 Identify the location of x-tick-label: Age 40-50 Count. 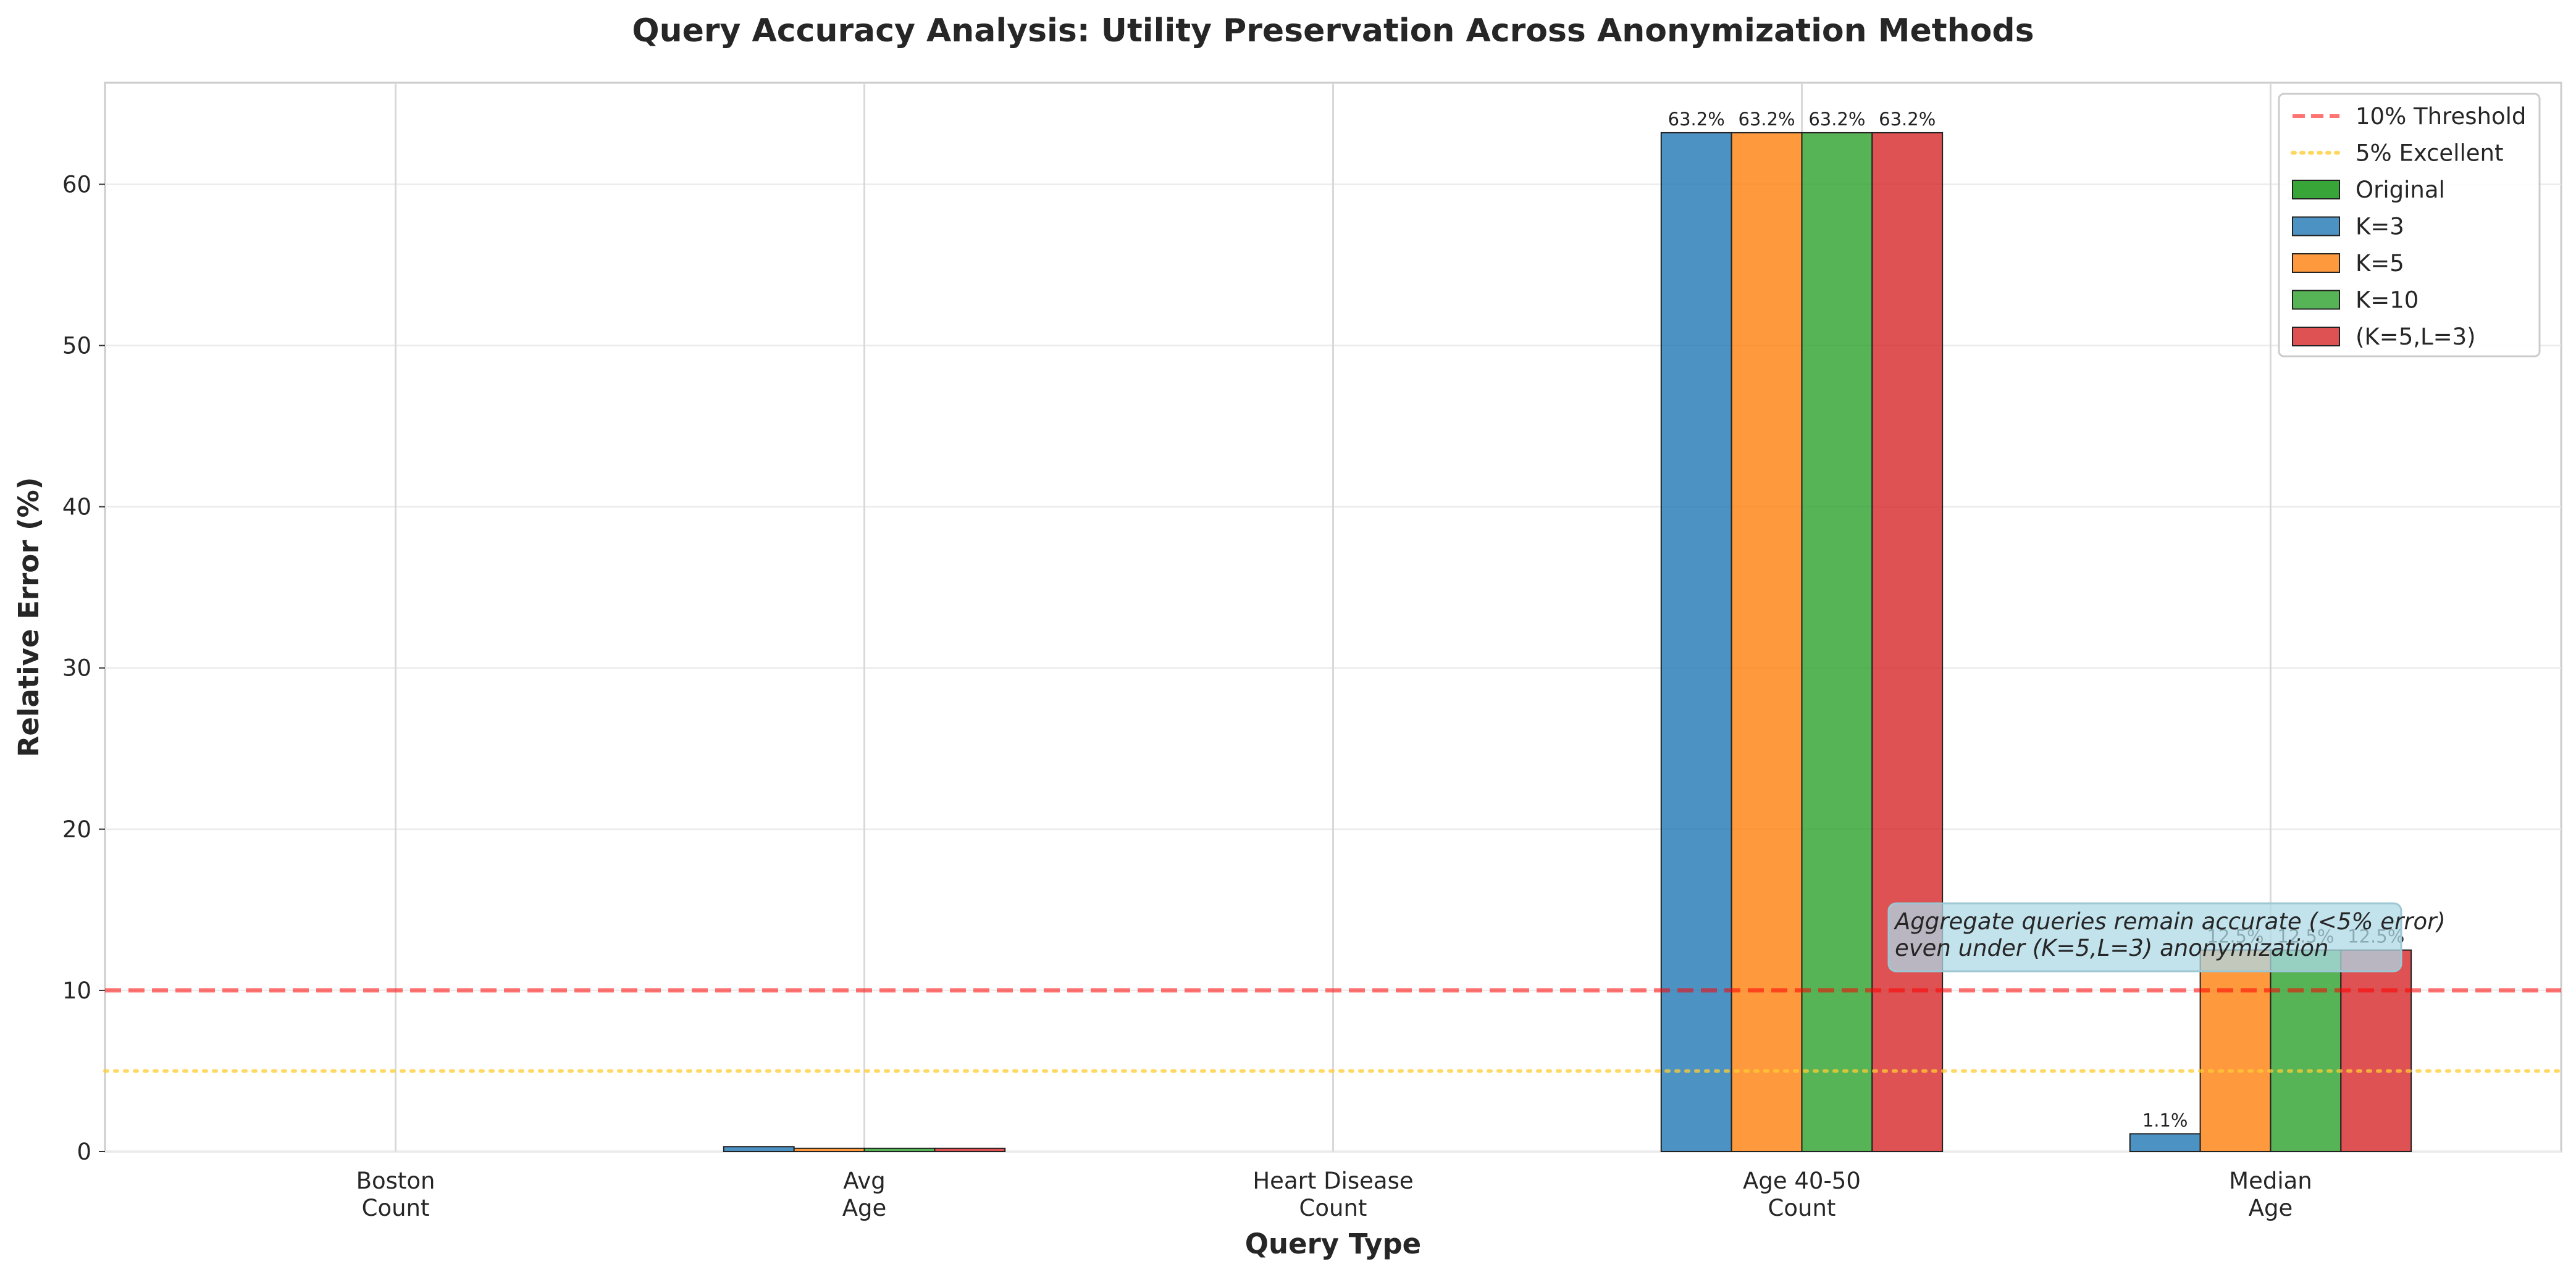
(1802, 1194).